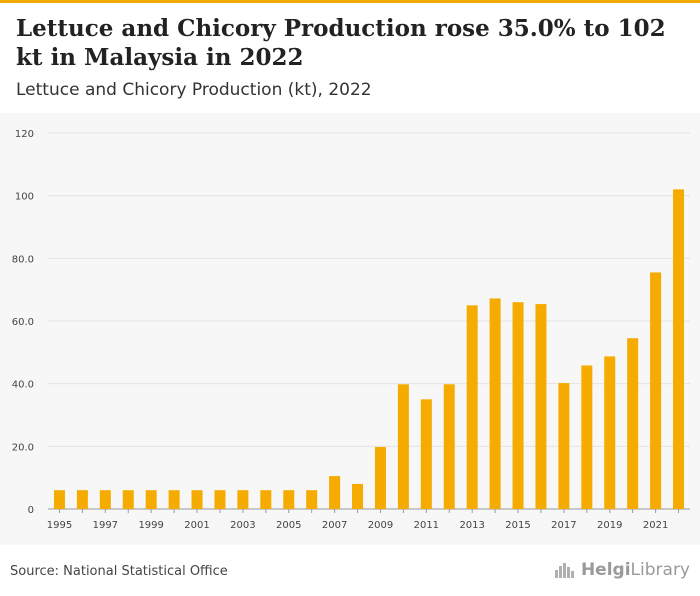 Image resolution: width=700 pixels, height=596 pixels. Describe the element at coordinates (220, 499) in the screenshot. I see `bar-2002` at that location.